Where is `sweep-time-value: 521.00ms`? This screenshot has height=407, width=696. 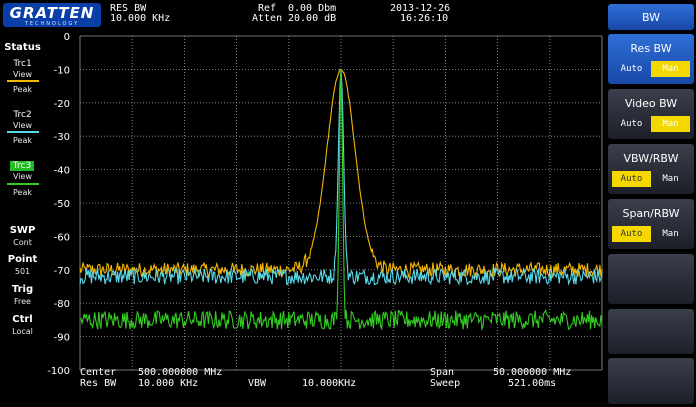 sweep-time-value: 521.00ms is located at coordinates (532, 383).